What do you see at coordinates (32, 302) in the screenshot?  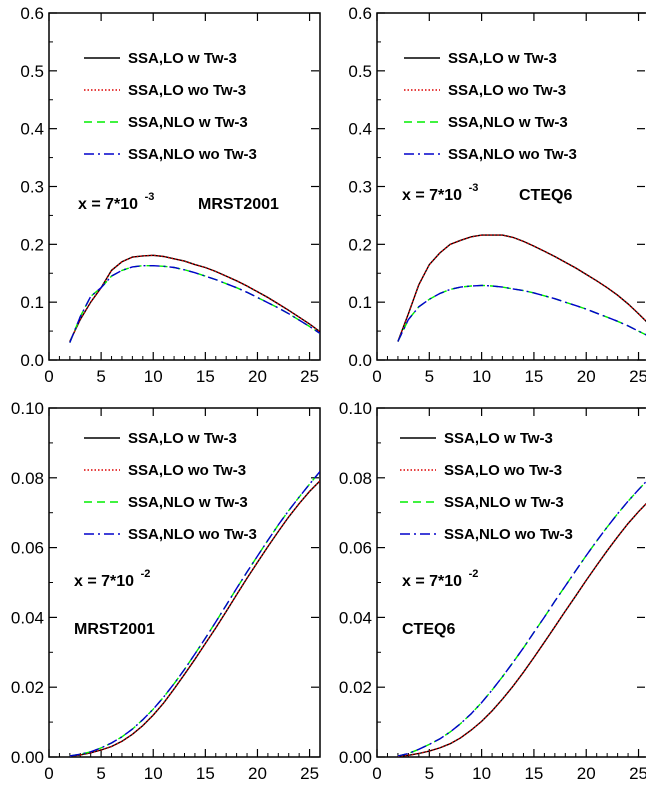 I see `y-tick-label: 0.1` at bounding box center [32, 302].